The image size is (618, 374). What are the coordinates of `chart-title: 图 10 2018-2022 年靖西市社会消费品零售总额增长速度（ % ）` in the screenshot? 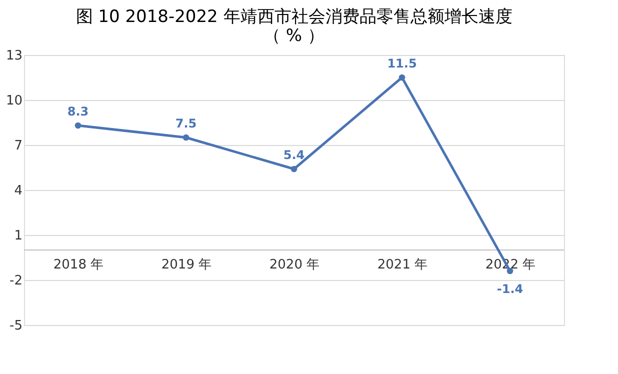 It's located at (294, 26).